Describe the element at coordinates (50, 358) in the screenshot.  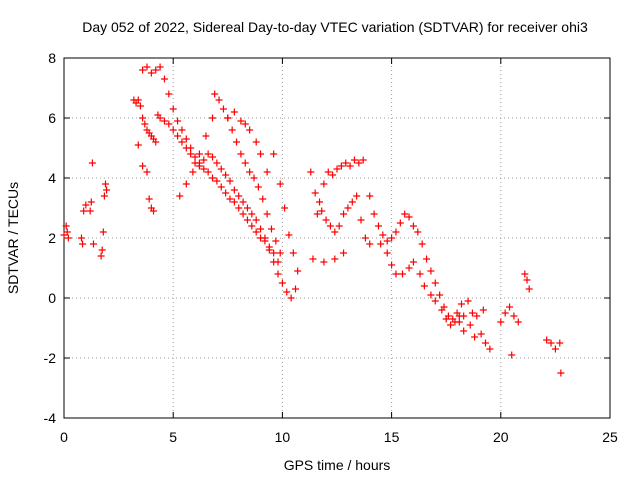
I see `y-tick-label: -2` at that location.